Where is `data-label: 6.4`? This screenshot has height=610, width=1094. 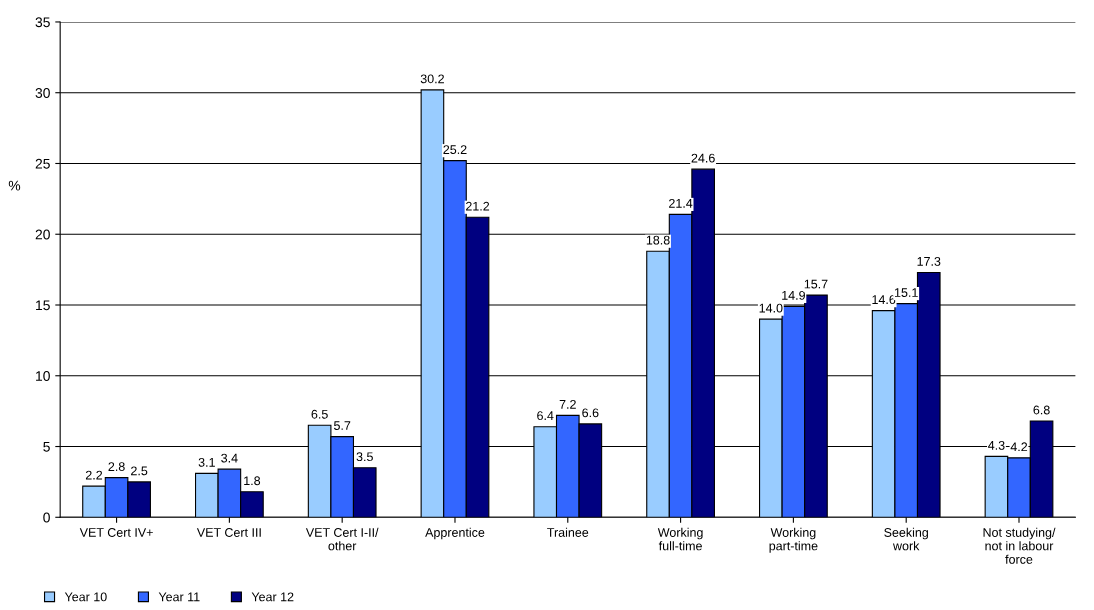
data-label: 6.4 is located at coordinates (545, 416).